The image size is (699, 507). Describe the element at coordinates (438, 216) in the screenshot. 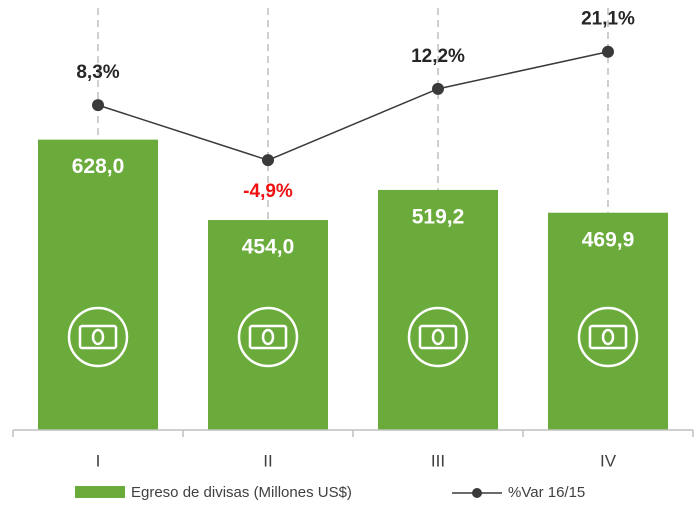

I see `bar-value-label: 519,2` at that location.